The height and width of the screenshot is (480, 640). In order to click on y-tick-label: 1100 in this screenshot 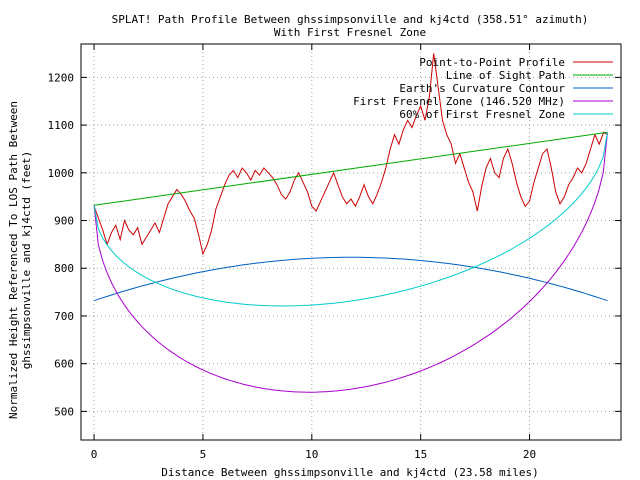, I will do `click(61, 125)`.